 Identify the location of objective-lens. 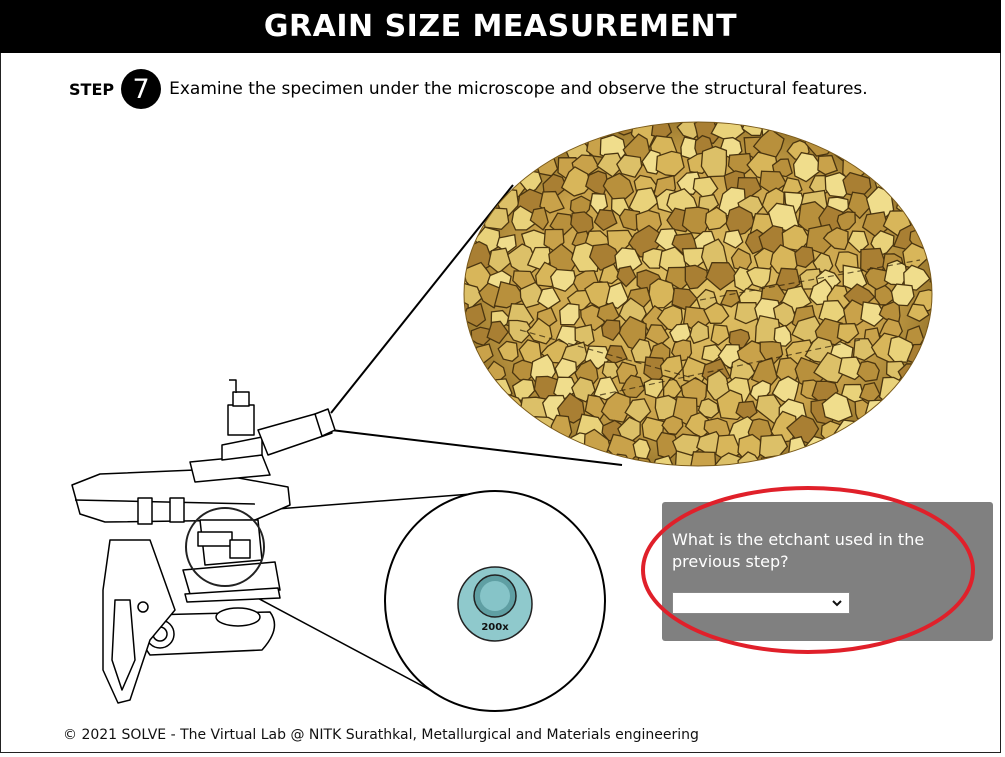
(495, 604).